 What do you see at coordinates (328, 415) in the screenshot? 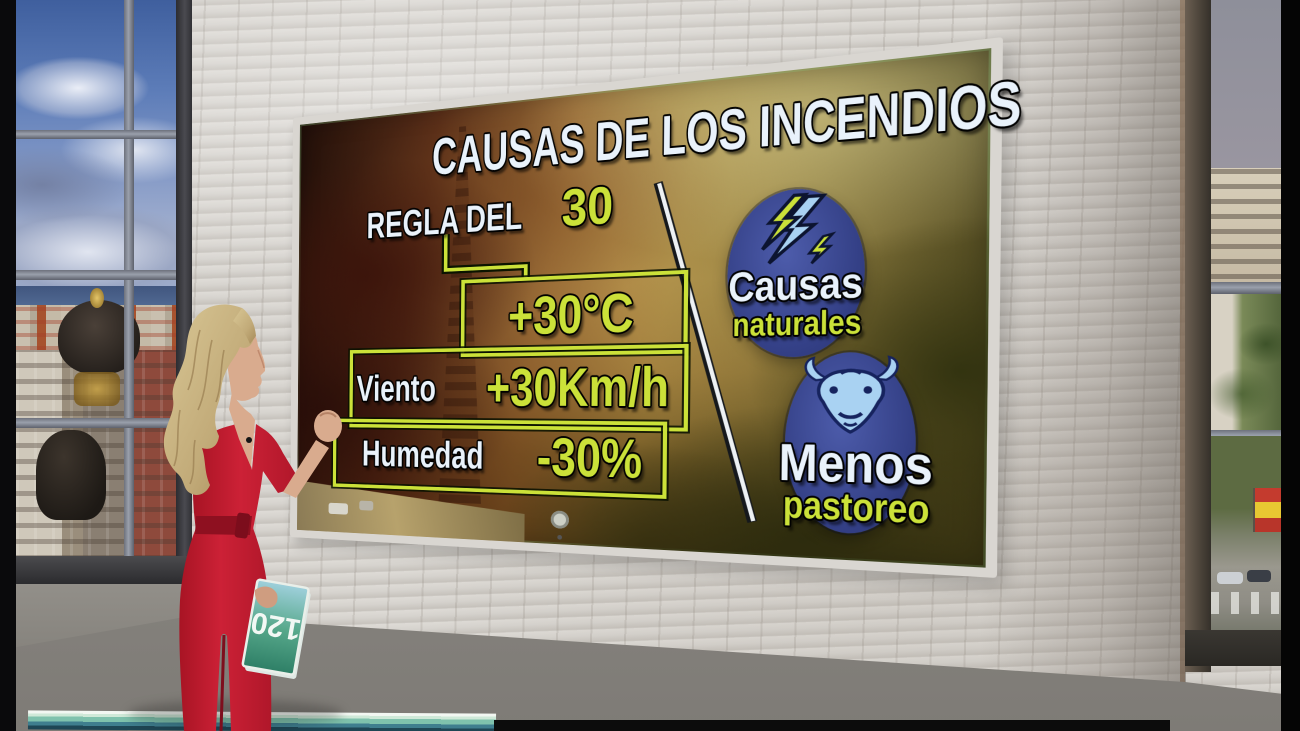
I see `fist-knuckles` at bounding box center [328, 415].